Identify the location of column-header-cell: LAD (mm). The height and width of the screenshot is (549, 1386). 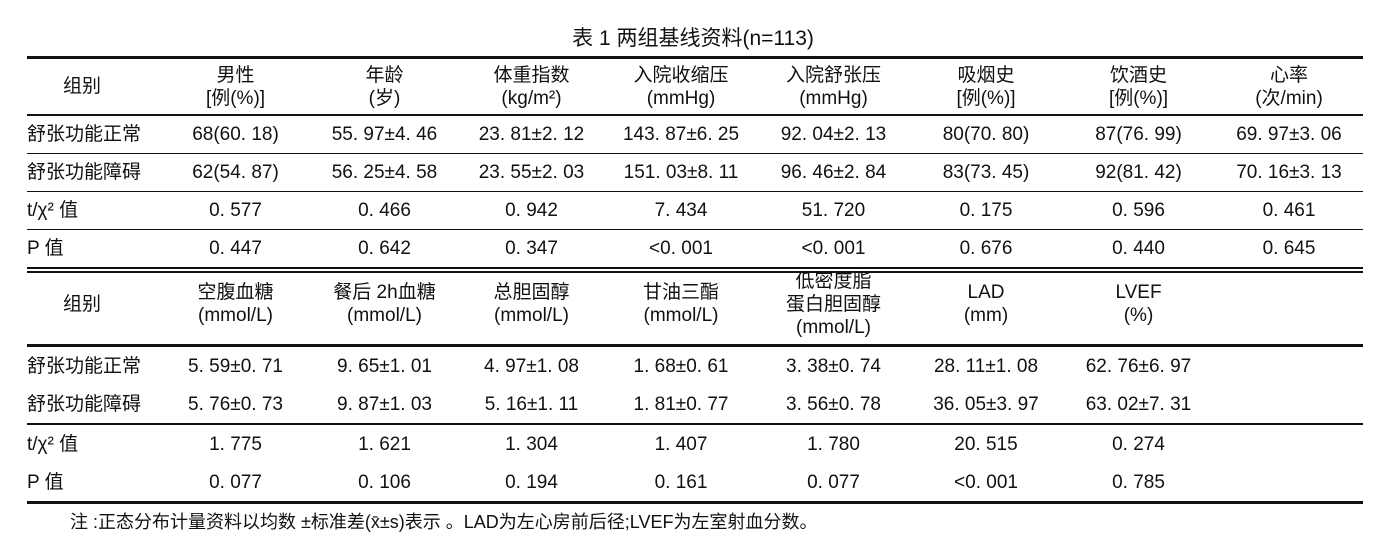
(986, 305).